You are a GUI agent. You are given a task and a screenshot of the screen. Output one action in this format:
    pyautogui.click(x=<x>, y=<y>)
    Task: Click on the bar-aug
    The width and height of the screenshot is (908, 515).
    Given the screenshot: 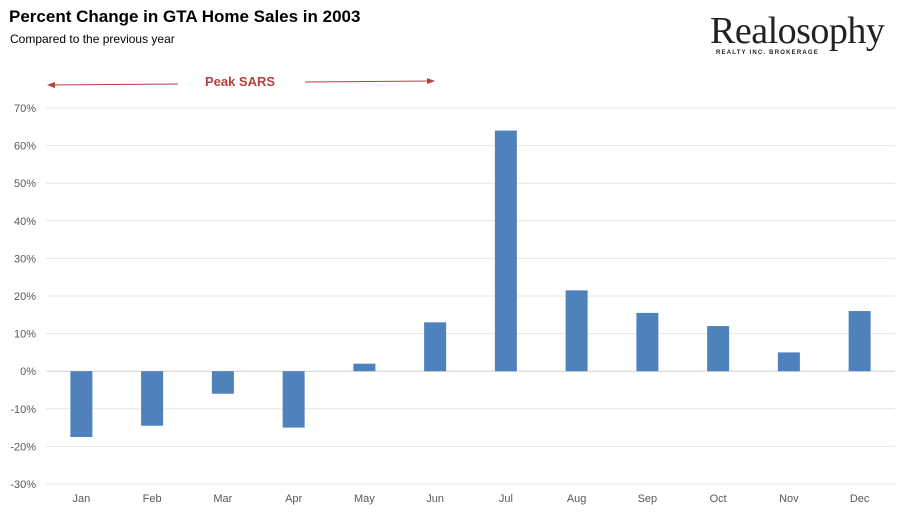 What is the action you would take?
    pyautogui.click(x=576, y=331)
    